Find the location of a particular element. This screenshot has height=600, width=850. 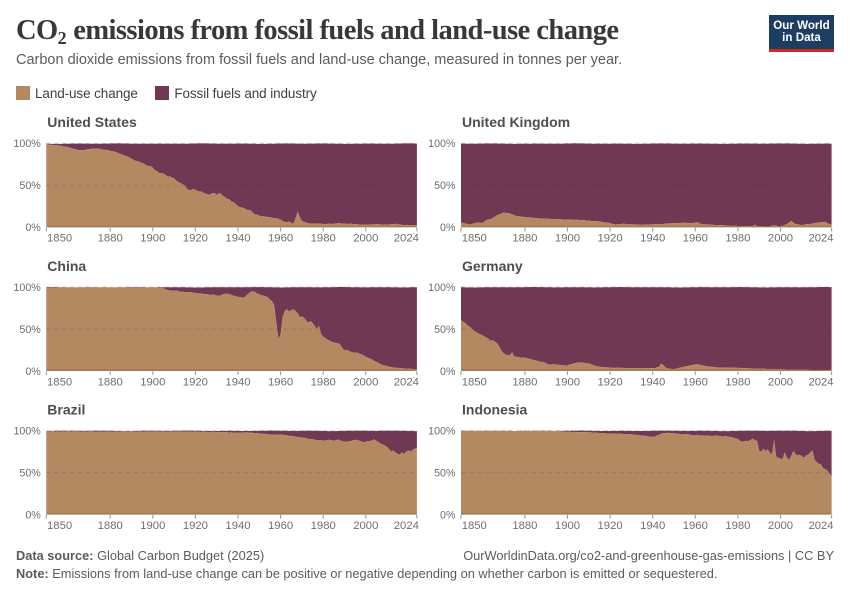

svg-text: United Kingdom is located at coordinates (516, 122).